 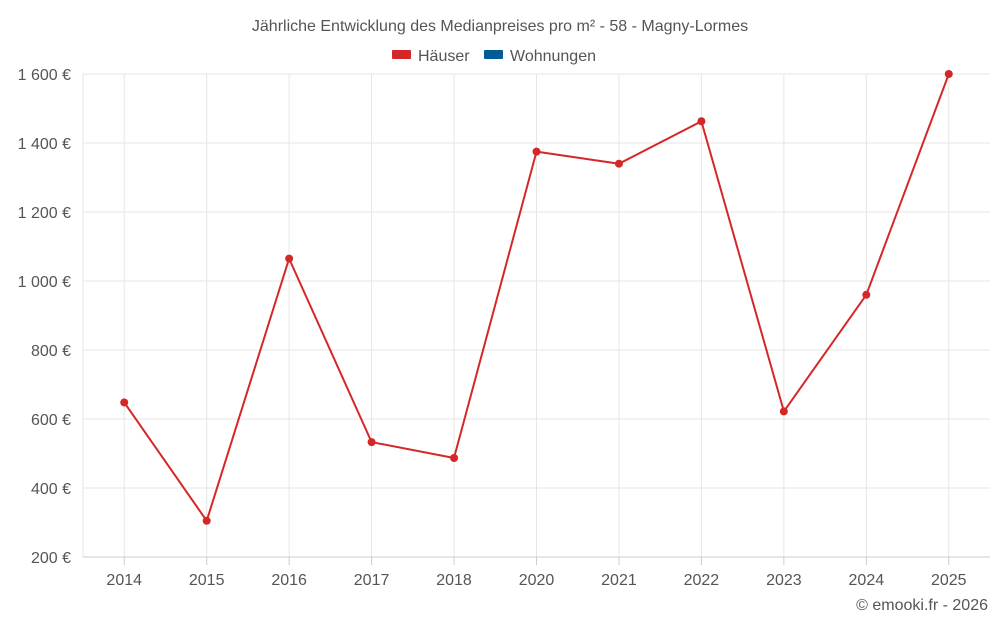 I want to click on legend: Häuser Wohnungen, so click(x=494, y=56).